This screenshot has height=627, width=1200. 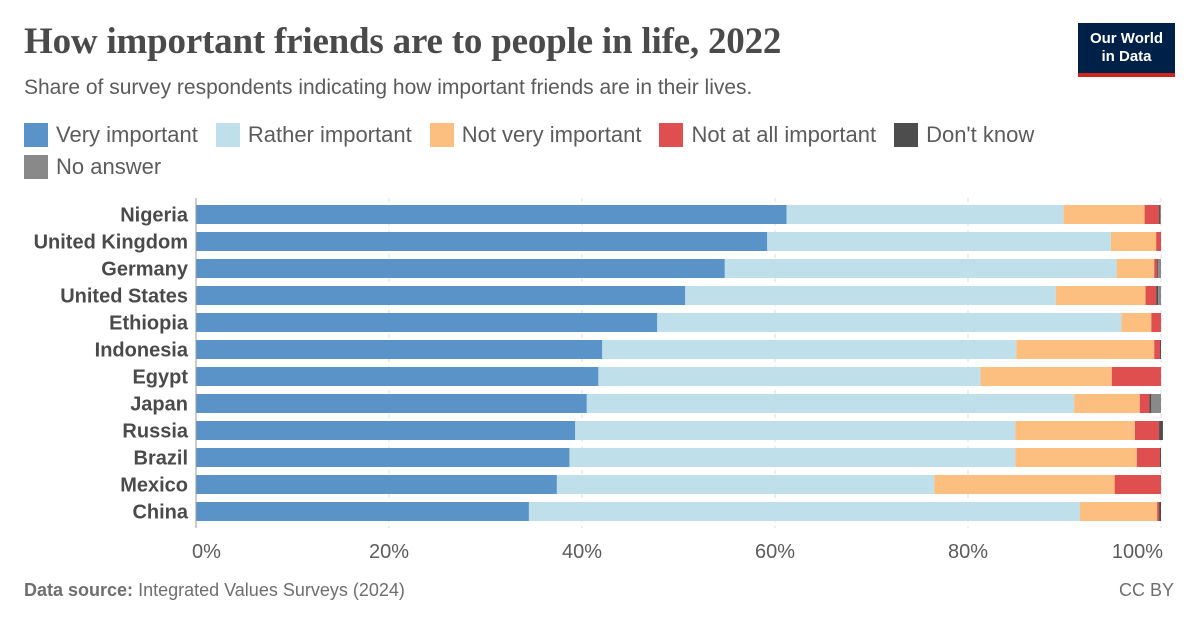 I want to click on category-label-united-kingdom: United Kingdom, so click(x=111, y=243).